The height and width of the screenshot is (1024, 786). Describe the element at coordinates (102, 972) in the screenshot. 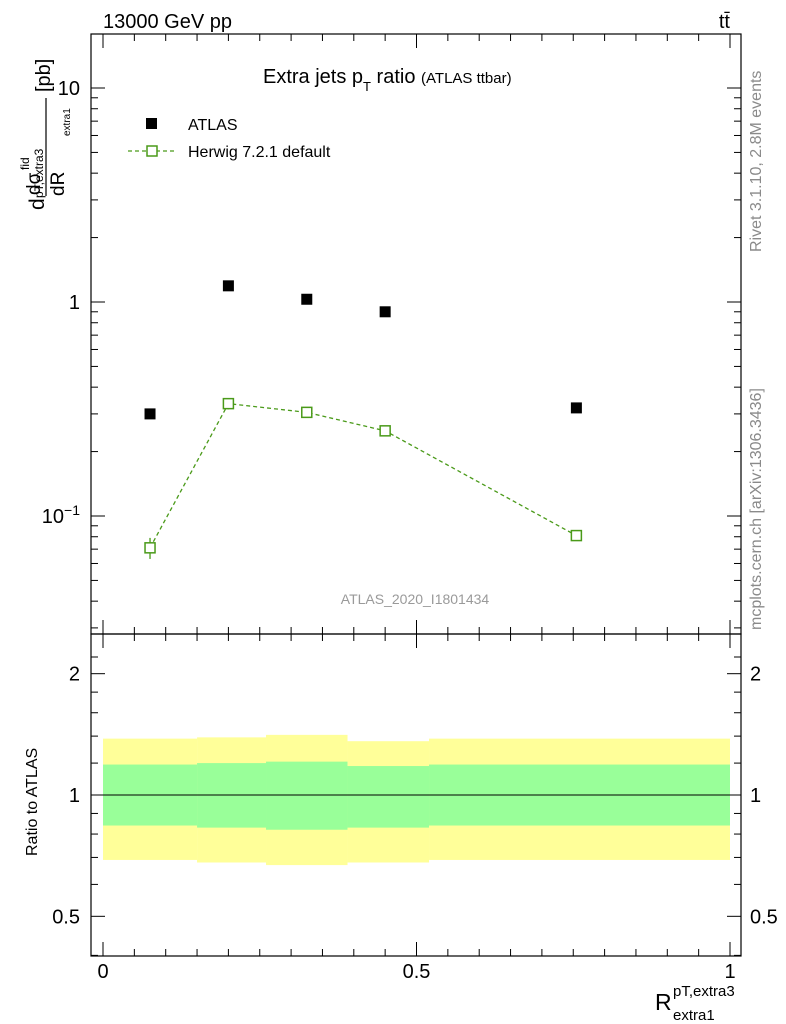

I see `x-tick-label: 0` at that location.